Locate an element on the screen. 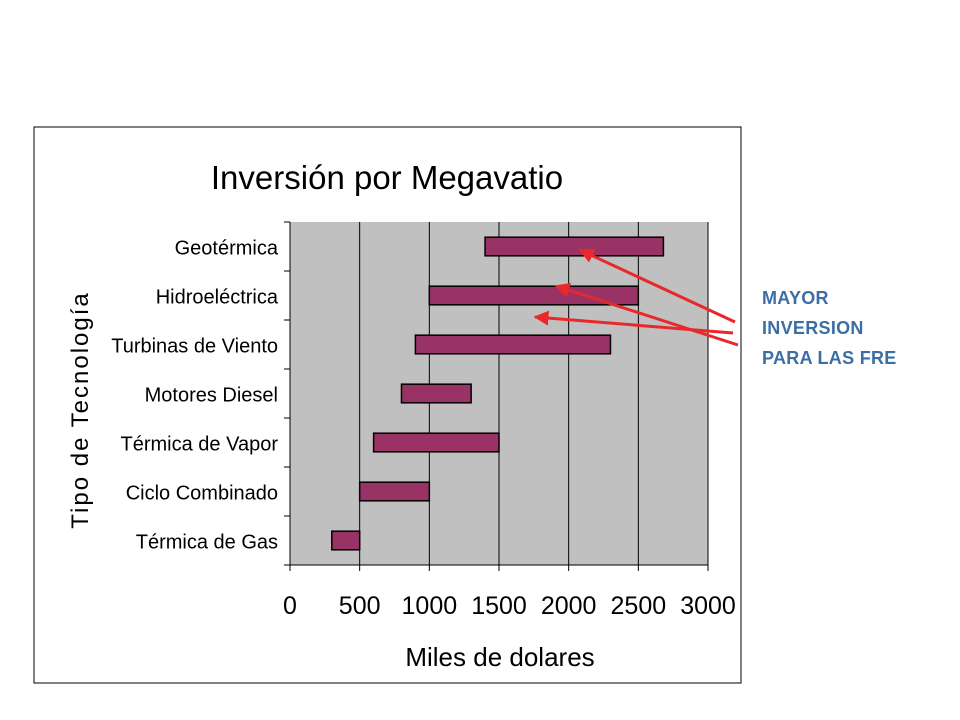  x-axis-label: Miles de dolares is located at coordinates (499, 657).